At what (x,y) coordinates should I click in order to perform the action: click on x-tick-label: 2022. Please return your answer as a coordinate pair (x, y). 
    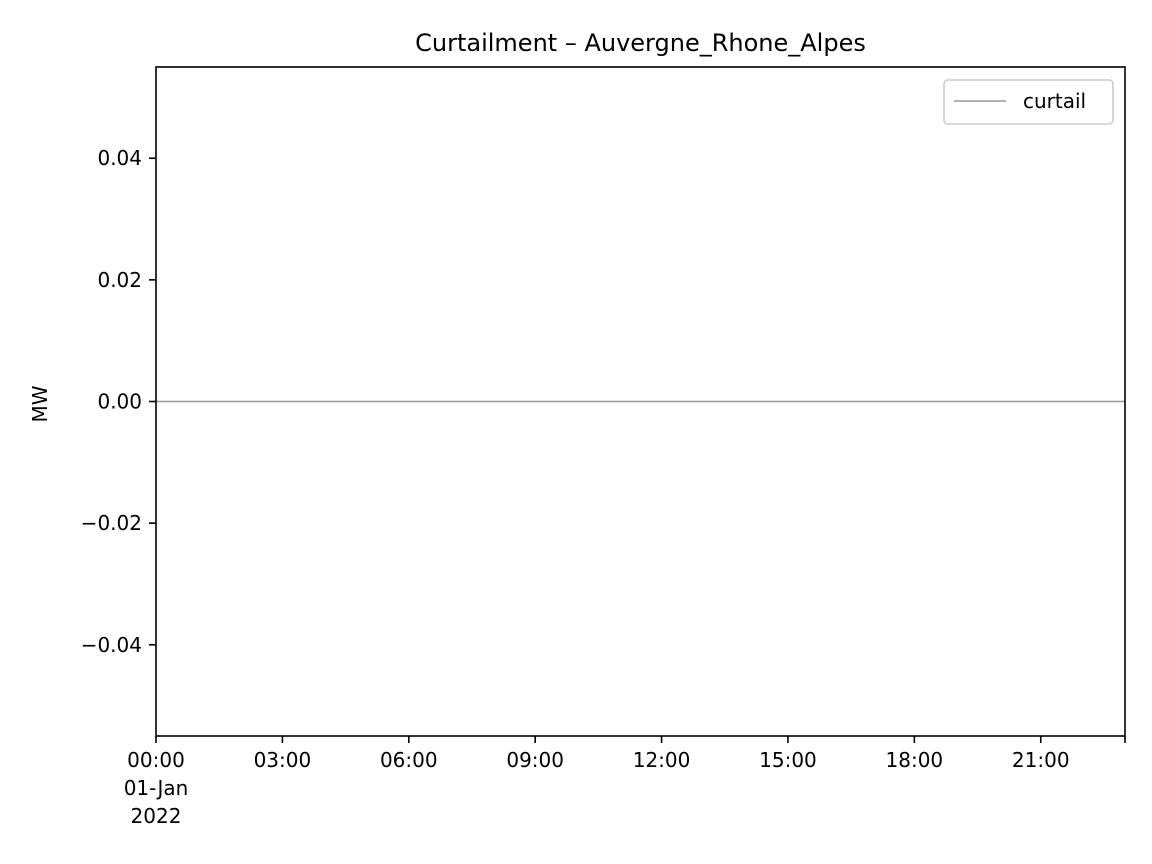
    Looking at the image, I should click on (156, 816).